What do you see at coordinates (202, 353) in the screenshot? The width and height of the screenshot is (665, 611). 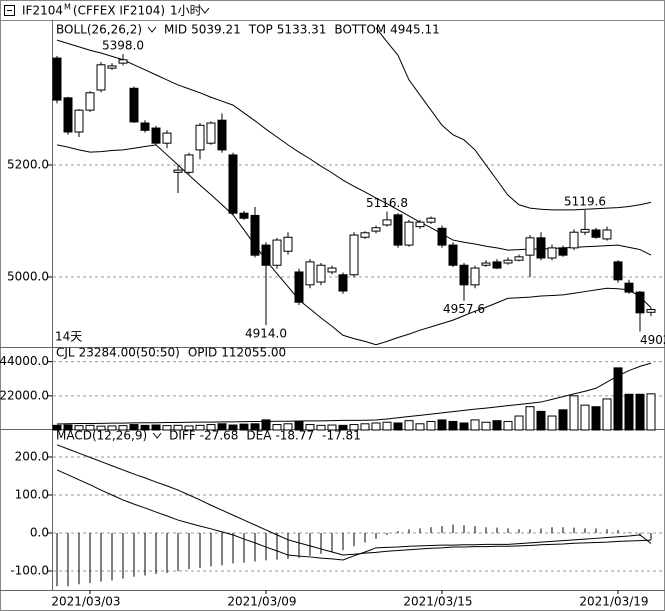 I see `series-name: OPID` at bounding box center [202, 353].